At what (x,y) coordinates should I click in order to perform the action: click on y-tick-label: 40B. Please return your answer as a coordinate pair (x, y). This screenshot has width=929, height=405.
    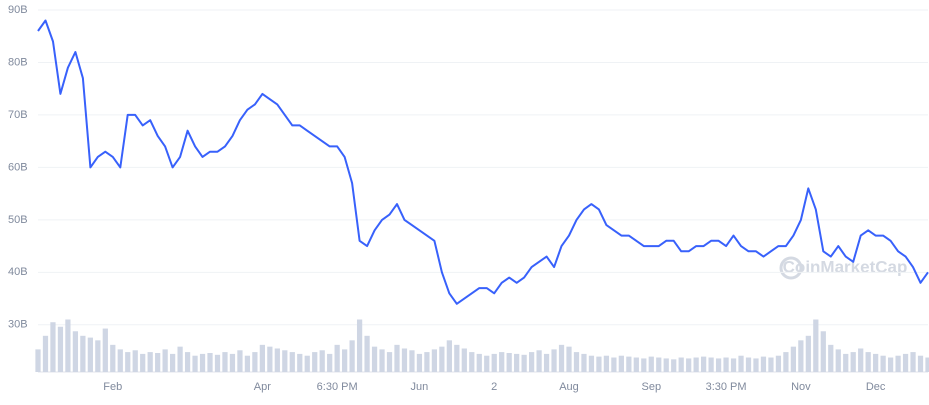
    Looking at the image, I should click on (18, 272).